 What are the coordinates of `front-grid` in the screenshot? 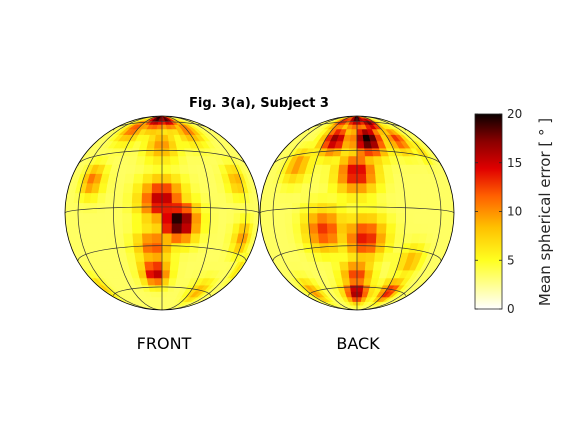 It's located at (162, 213).